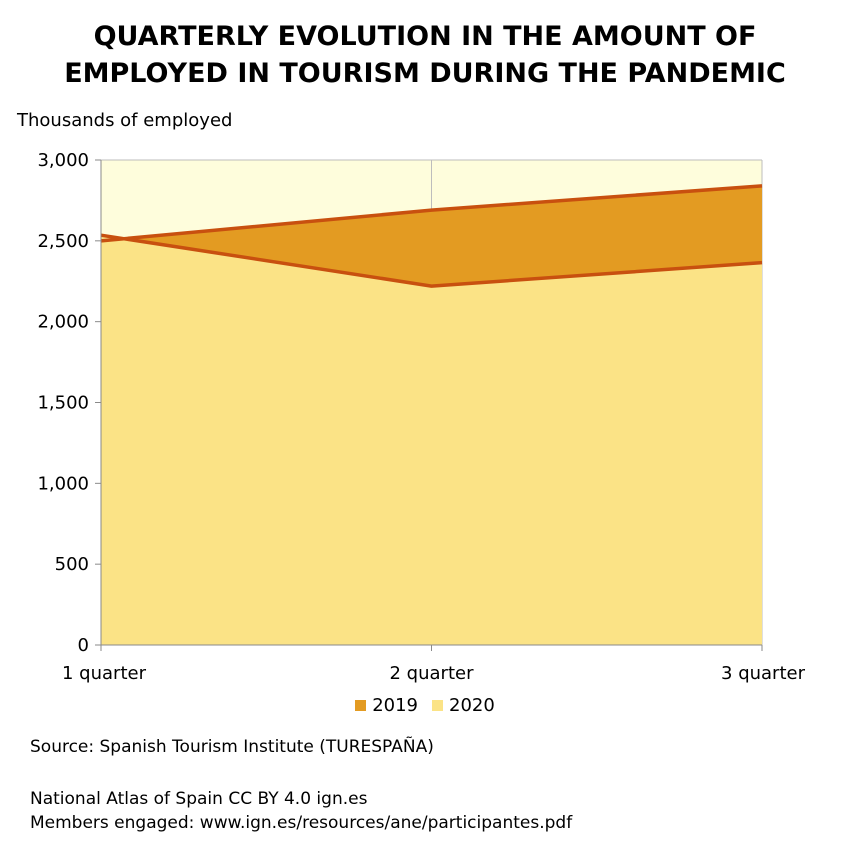 Image resolution: width=850 pixels, height=850 pixels. What do you see at coordinates (472, 705) in the screenshot?
I see `legend-label-2020: 2020` at bounding box center [472, 705].